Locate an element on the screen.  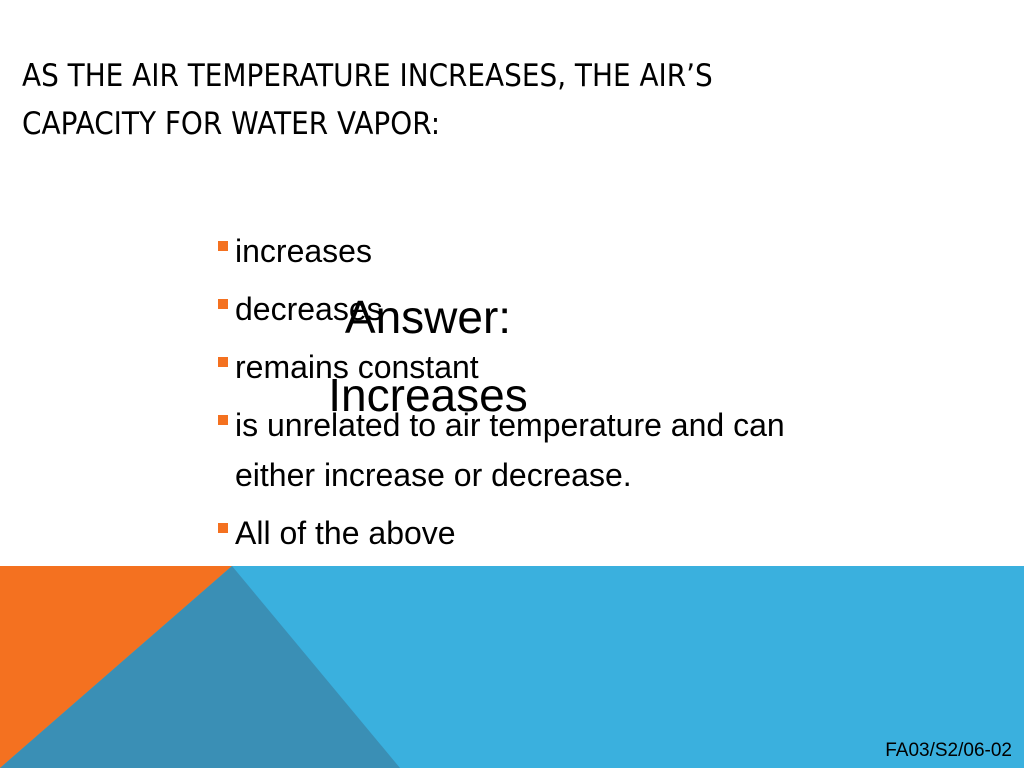
answer-overlay: Answer: Increases is located at coordinates (428, 356).